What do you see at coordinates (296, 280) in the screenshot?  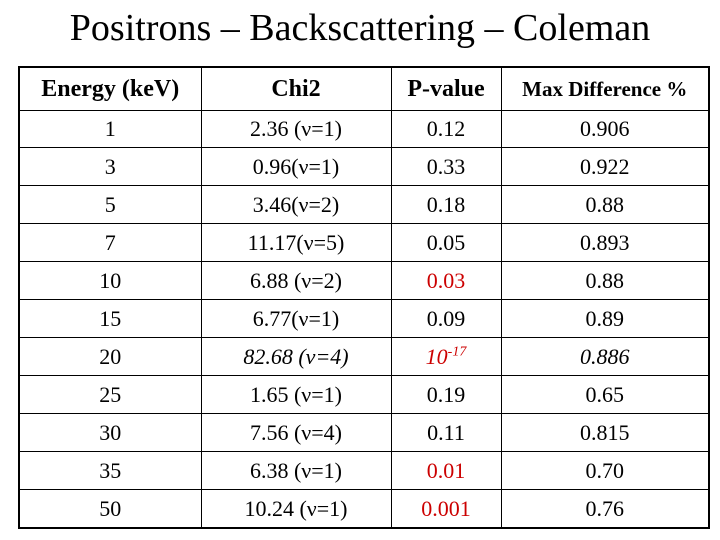 I see `cell-chi2: 6.88 (ν=2)` at bounding box center [296, 280].